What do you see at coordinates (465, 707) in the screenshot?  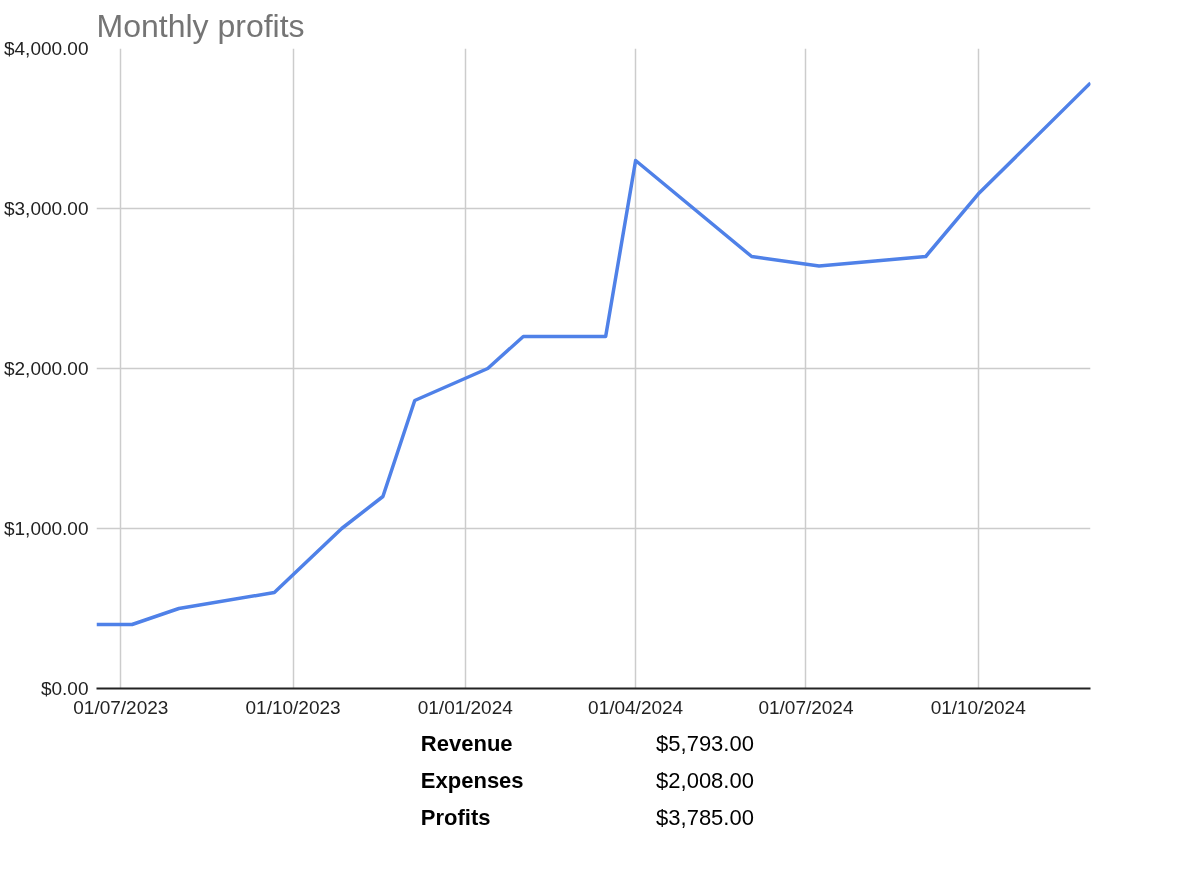 I see `x-tick-label: 01/01/2024` at bounding box center [465, 707].